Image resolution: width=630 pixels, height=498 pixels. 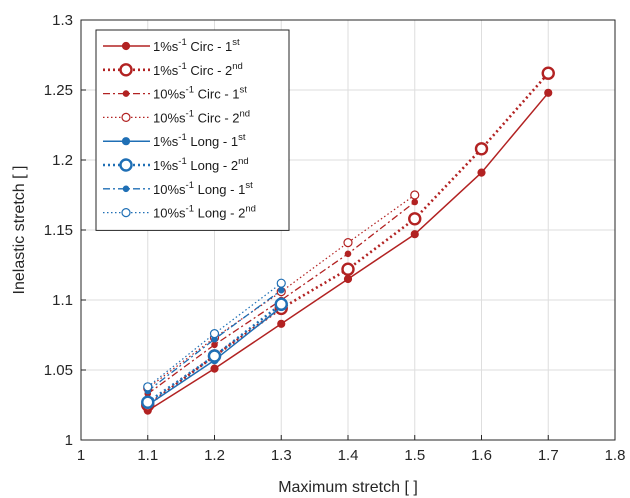 I want to click on legend-label: 1%s-1 Circ - 2nd, so click(x=198, y=69).